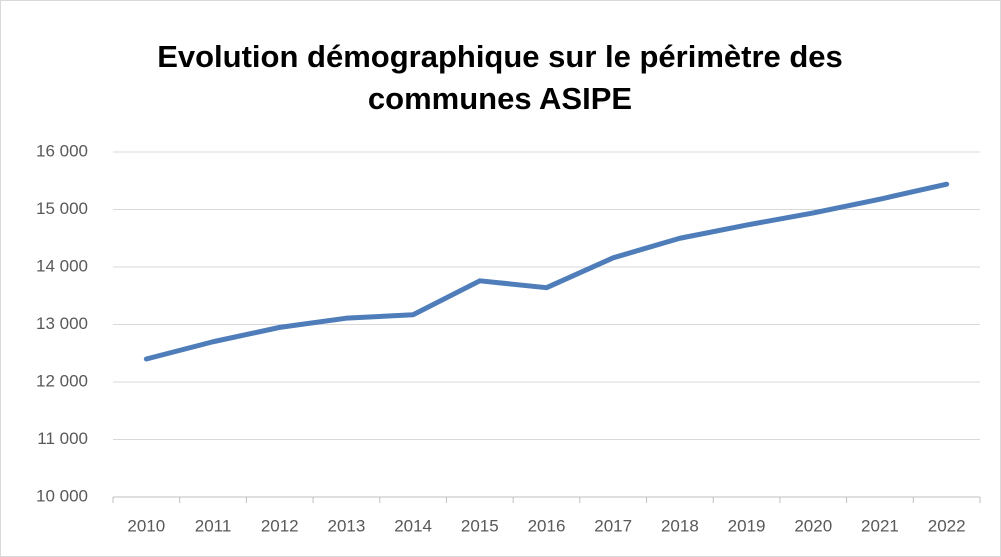 This screenshot has height=557, width=1001. I want to click on y-tick-label: 12 000, so click(62, 380).